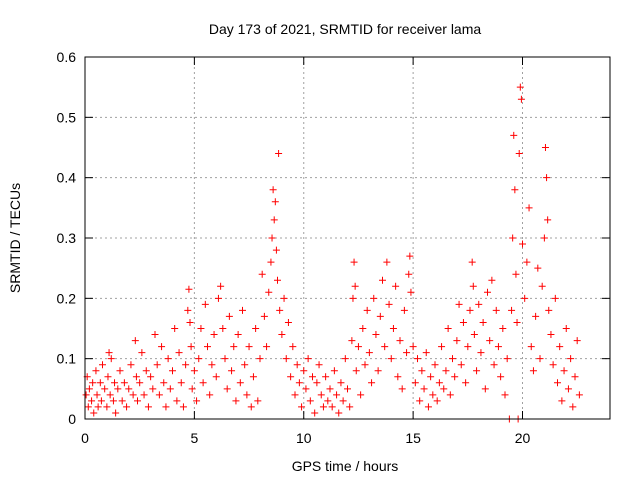 The height and width of the screenshot is (480, 640). Describe the element at coordinates (67, 298) in the screenshot. I see `y-tick-label: 0.2` at that location.